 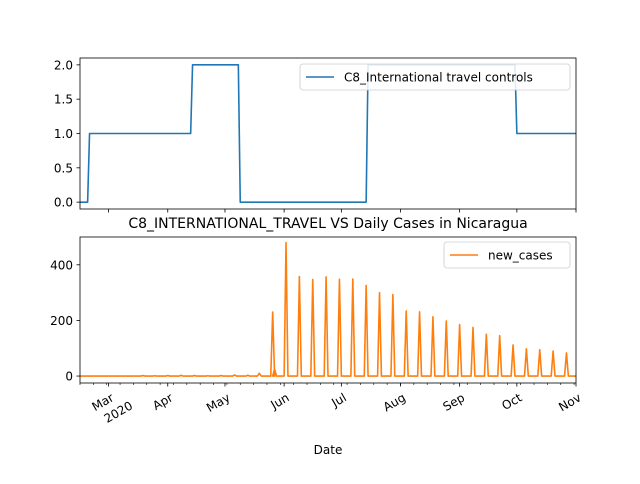 What do you see at coordinates (69, 377) in the screenshot?
I see `bottom-y-tick-label: 0` at bounding box center [69, 377].